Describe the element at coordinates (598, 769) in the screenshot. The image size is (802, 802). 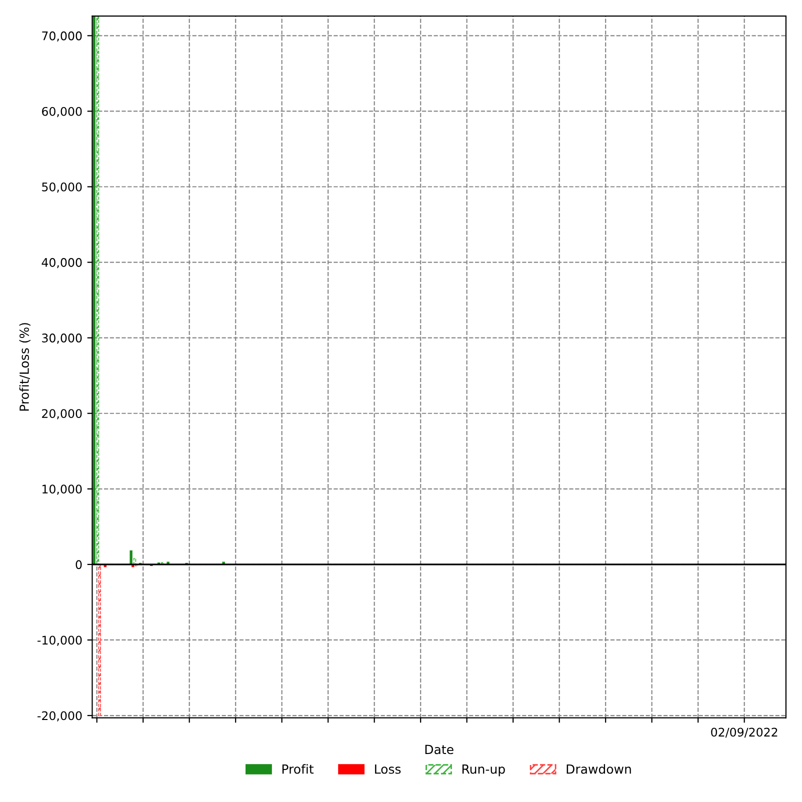
I see `legend-label: Drawdown` at that location.